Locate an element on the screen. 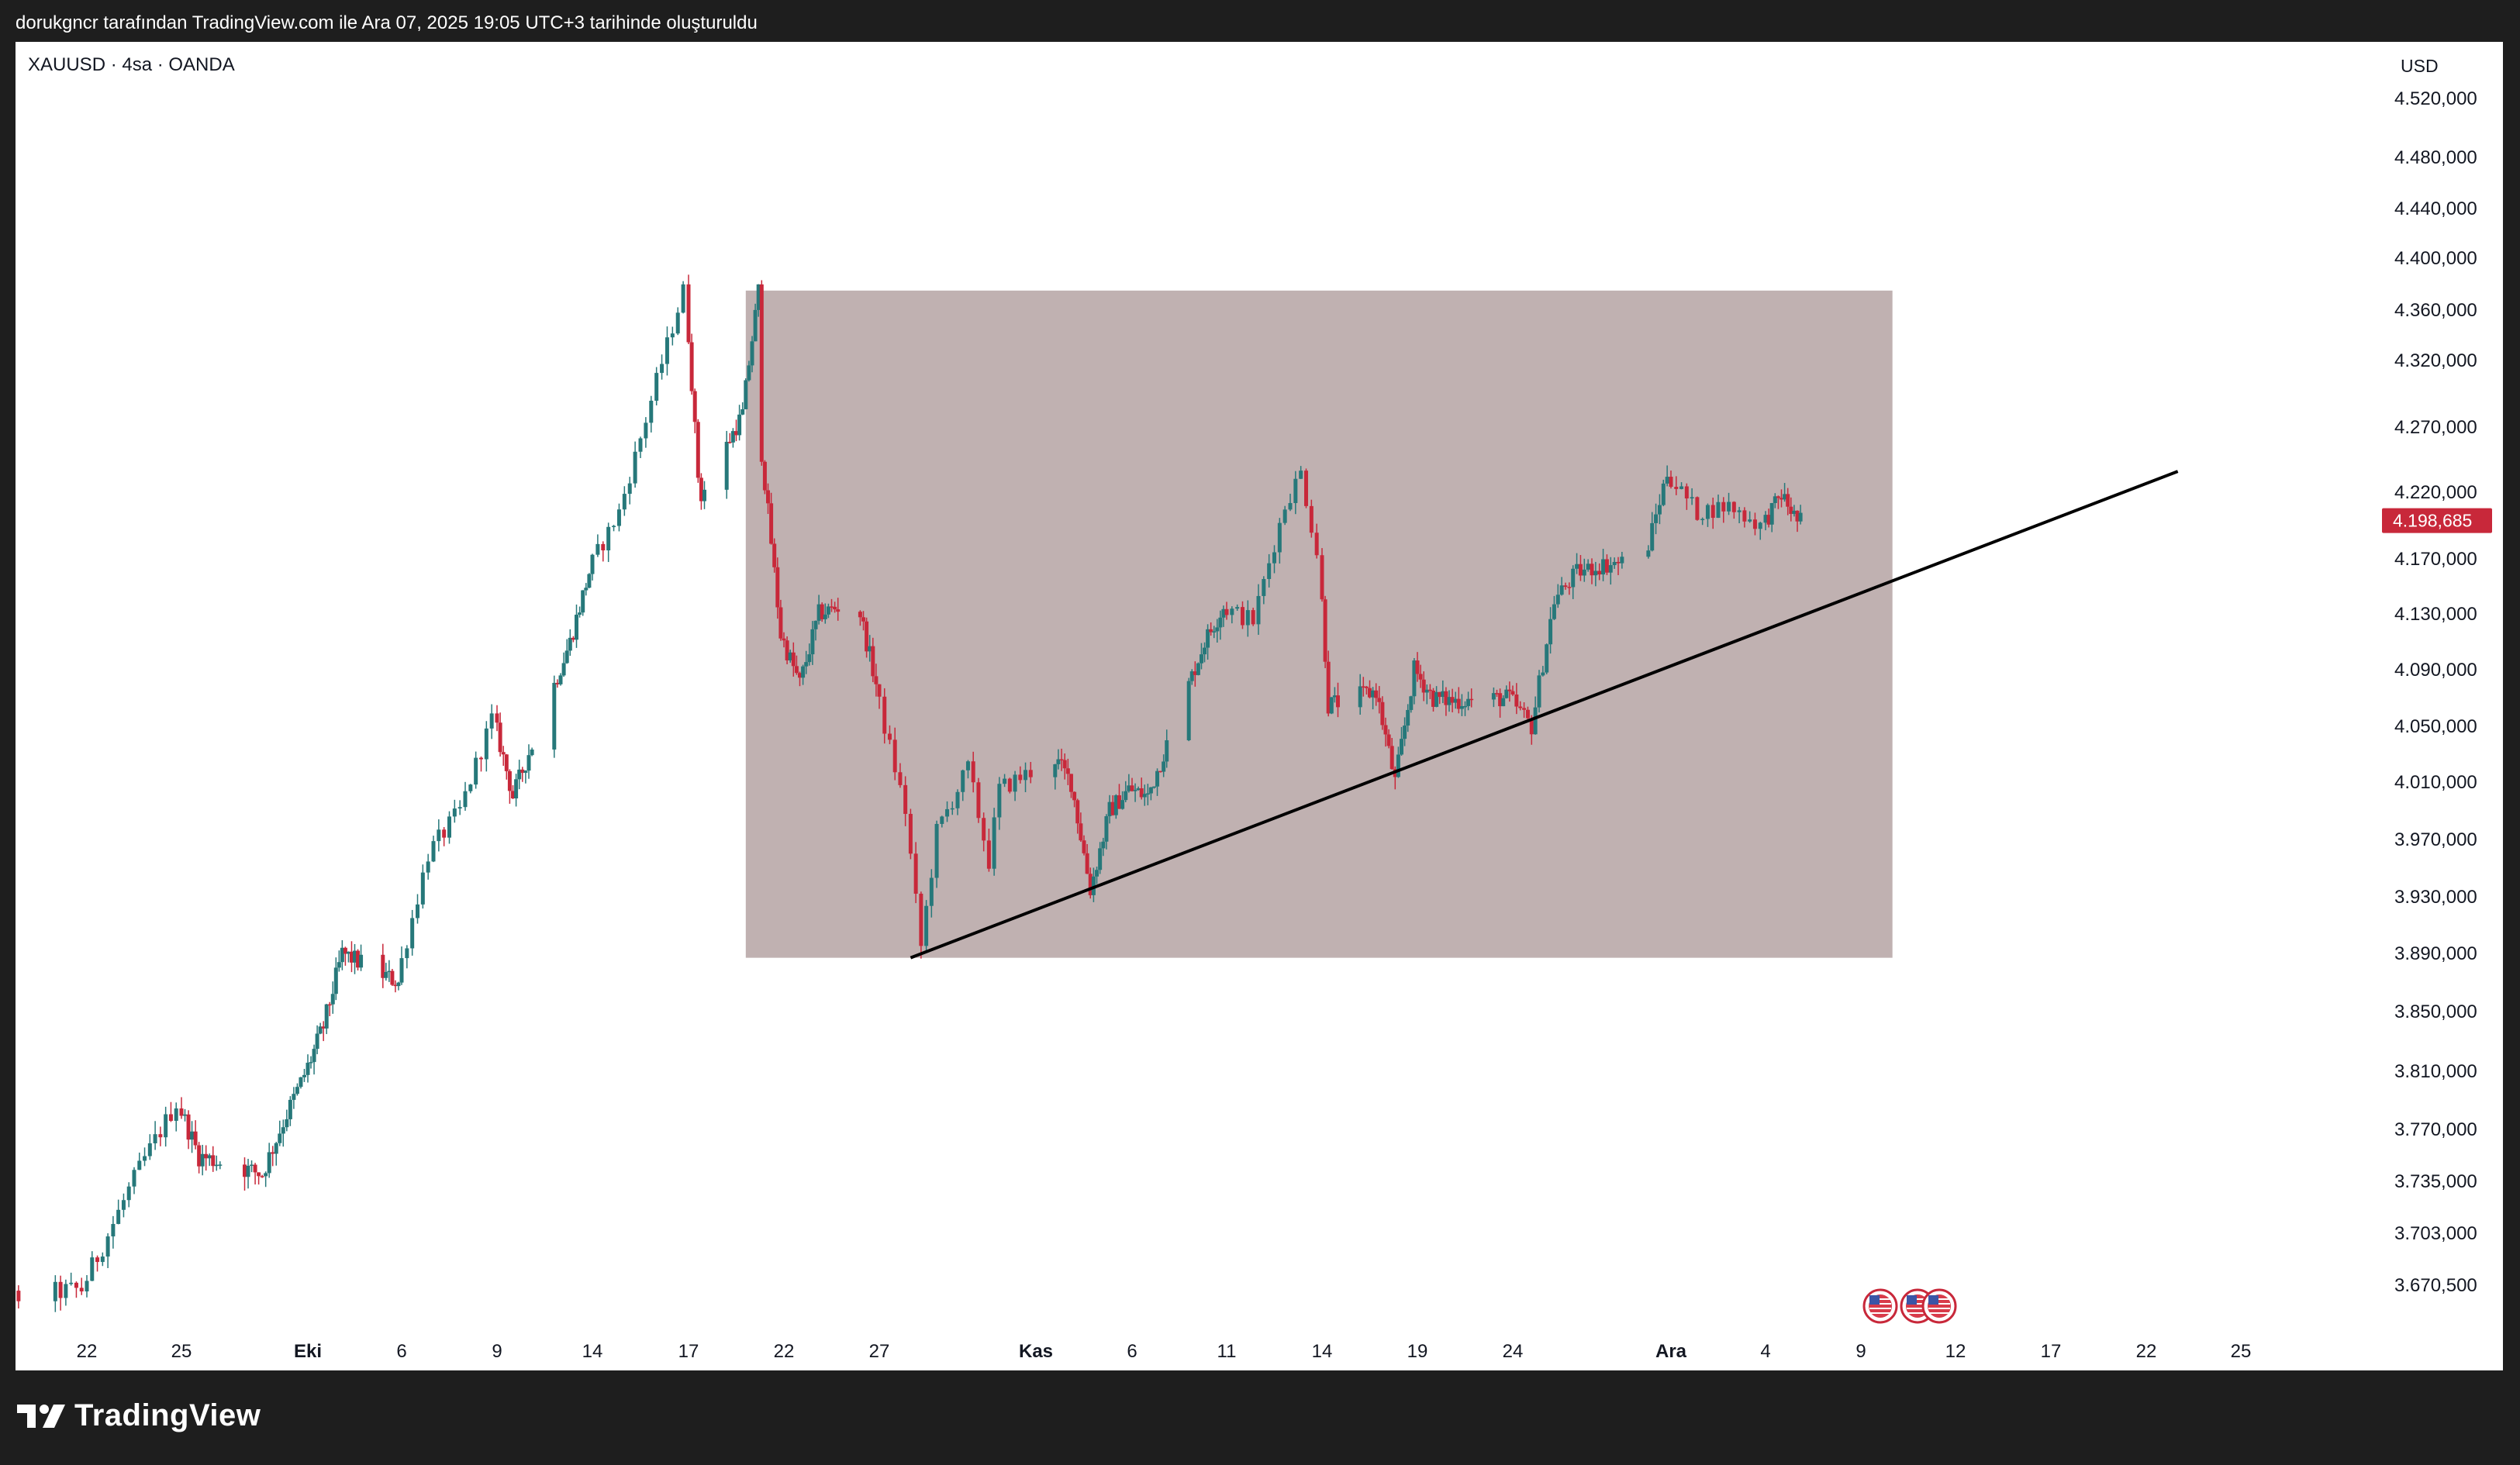 This screenshot has width=2520, height=1465. symbol-title: XAUUSD · 4sa · OANDA is located at coordinates (131, 64).